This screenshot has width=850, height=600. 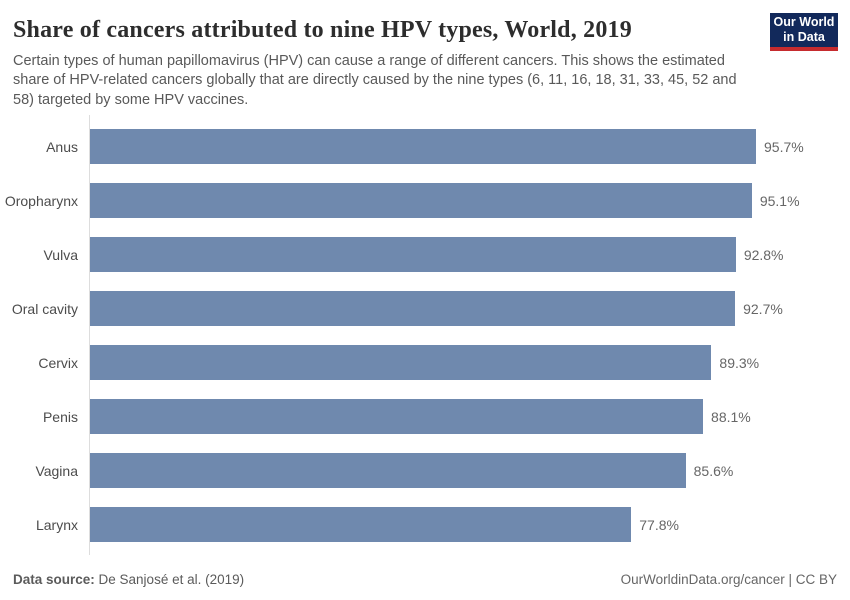 I want to click on category-label-vagina: Vagina, so click(x=56, y=470).